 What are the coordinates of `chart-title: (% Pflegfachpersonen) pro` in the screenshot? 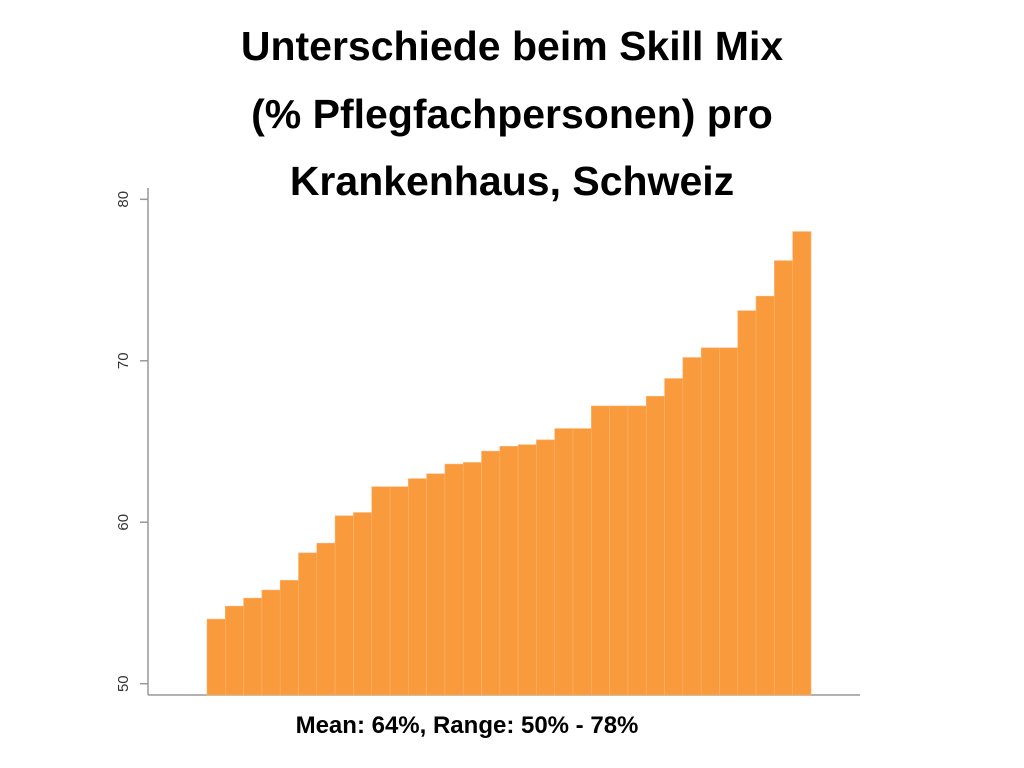 It's located at (512, 114).